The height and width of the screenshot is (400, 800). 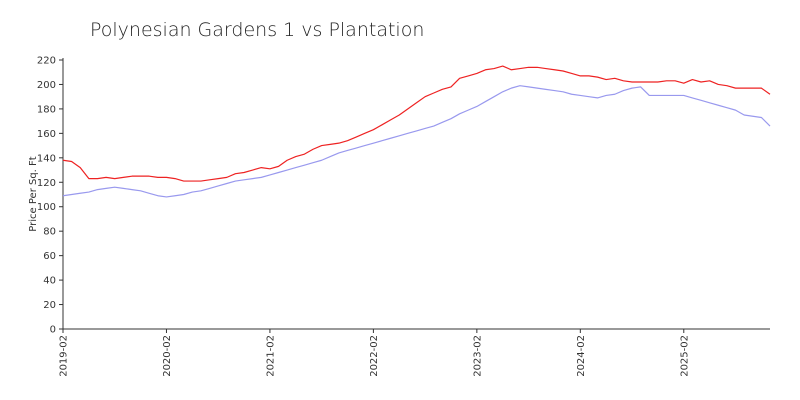 What do you see at coordinates (46, 85) in the screenshot?
I see `y-tick-label: 200` at bounding box center [46, 85].